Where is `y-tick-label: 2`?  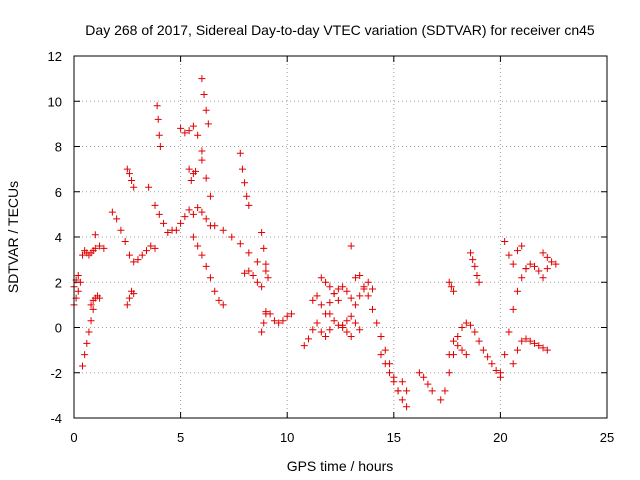 y-tick-label: 2 is located at coordinates (58, 282).